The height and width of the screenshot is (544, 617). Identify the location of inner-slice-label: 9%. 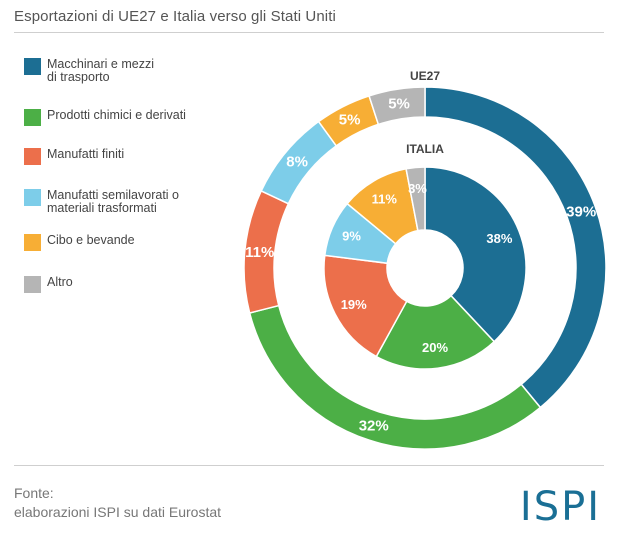
(351, 236).